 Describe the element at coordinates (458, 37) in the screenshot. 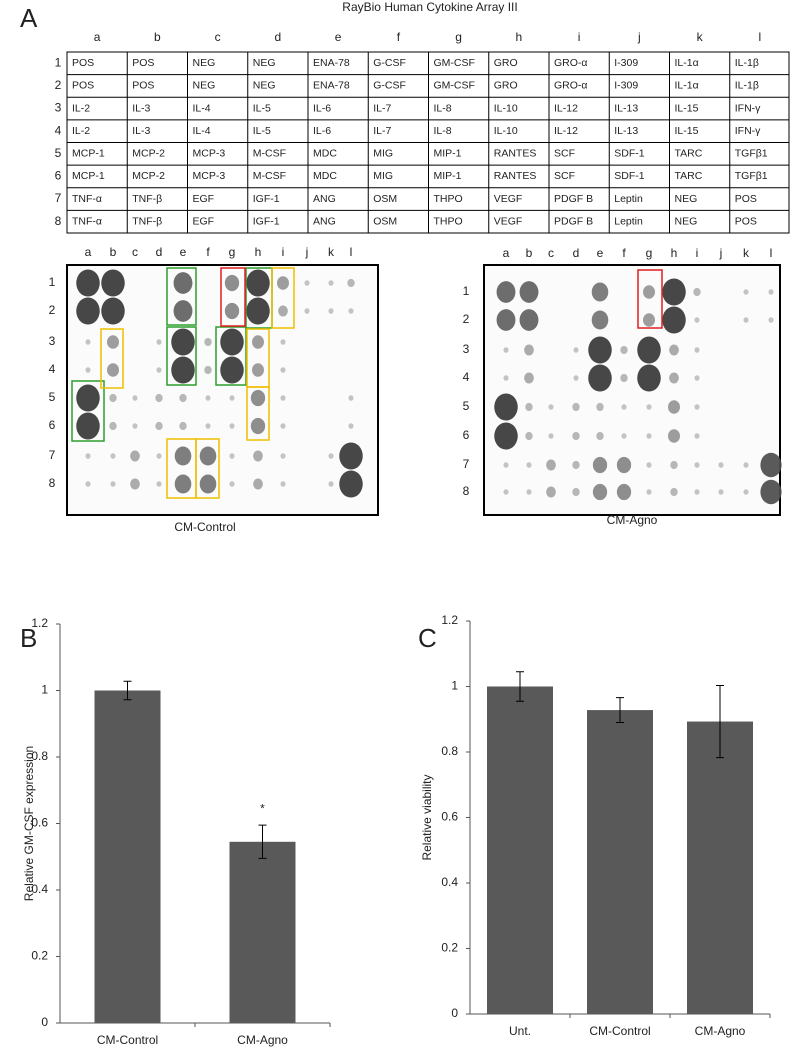

I see `column-label: g` at that location.